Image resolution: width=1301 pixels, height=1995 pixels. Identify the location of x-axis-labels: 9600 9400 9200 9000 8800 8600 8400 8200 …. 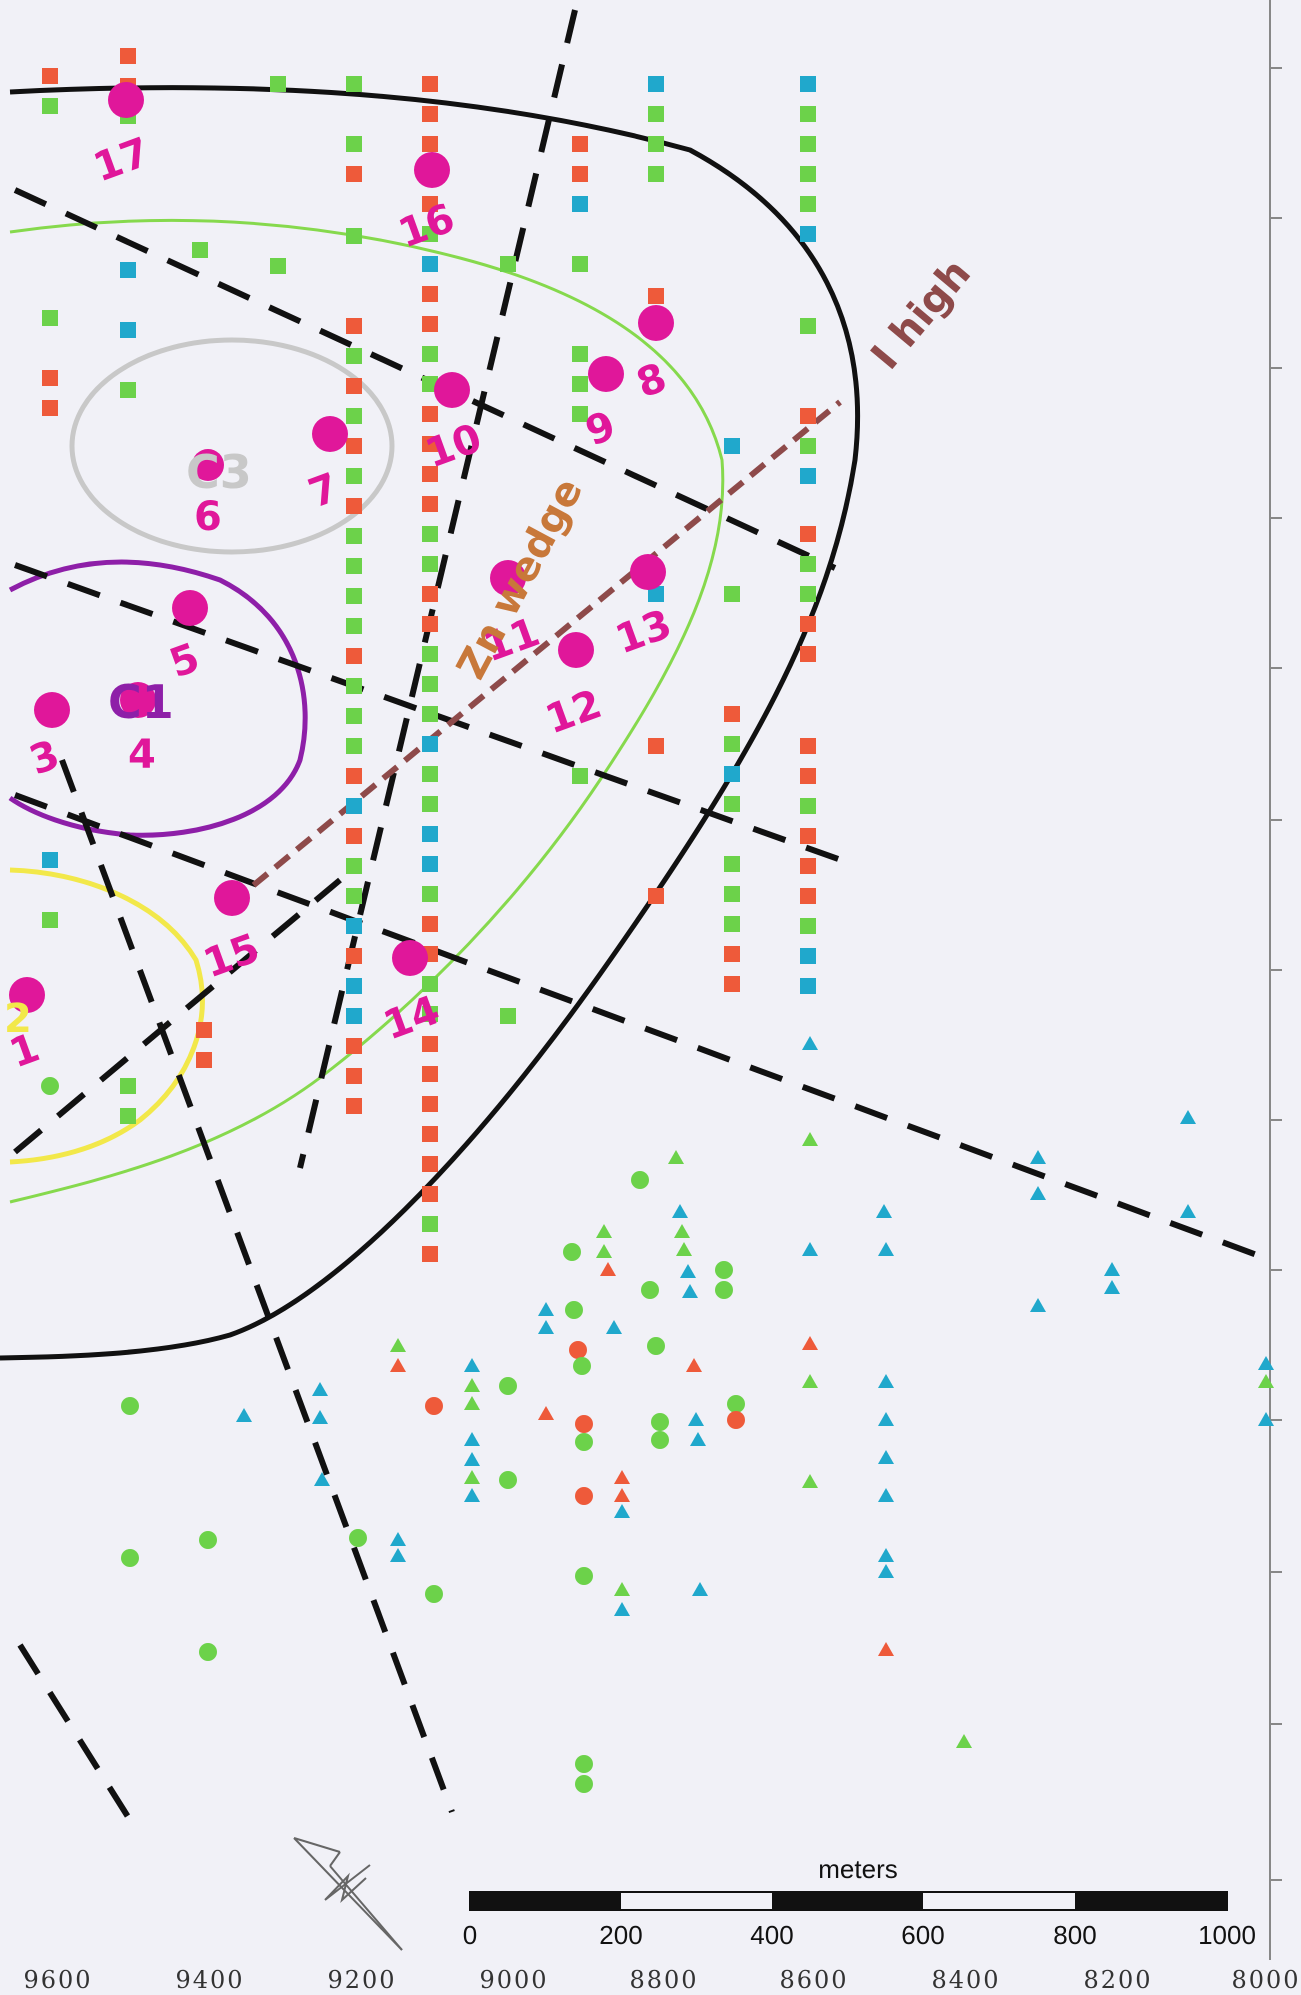
(661, 1980).